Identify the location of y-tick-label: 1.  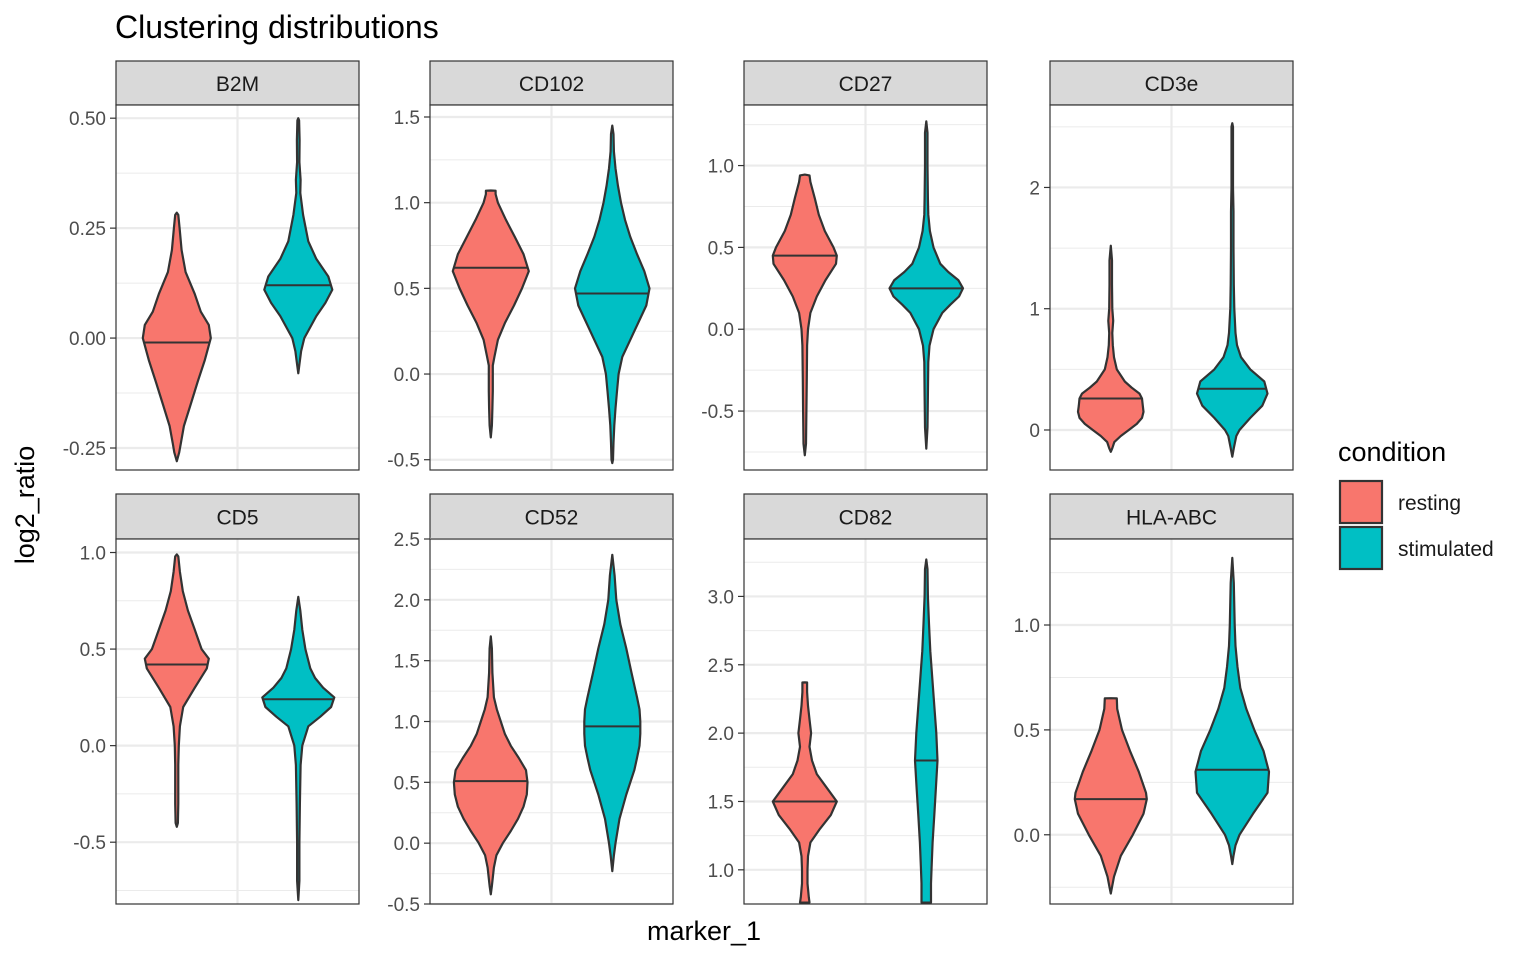
(1034, 310).